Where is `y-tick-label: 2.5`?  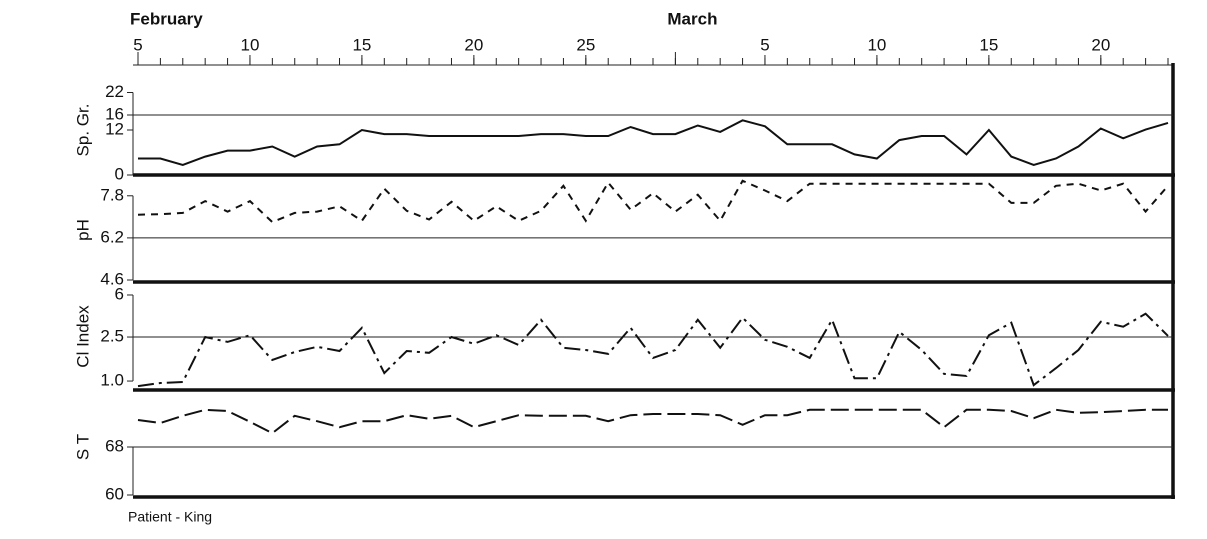 y-tick-label: 2.5 is located at coordinates (112, 336).